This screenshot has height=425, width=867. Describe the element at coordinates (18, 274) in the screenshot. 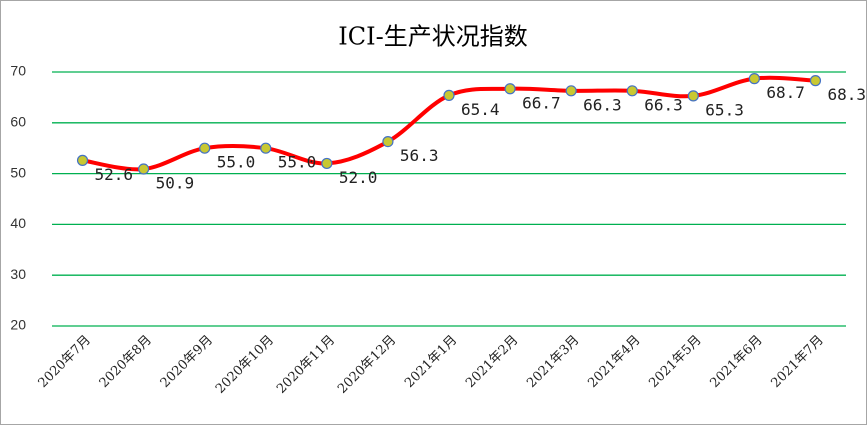

I see `y-tick-label: 30` at that location.